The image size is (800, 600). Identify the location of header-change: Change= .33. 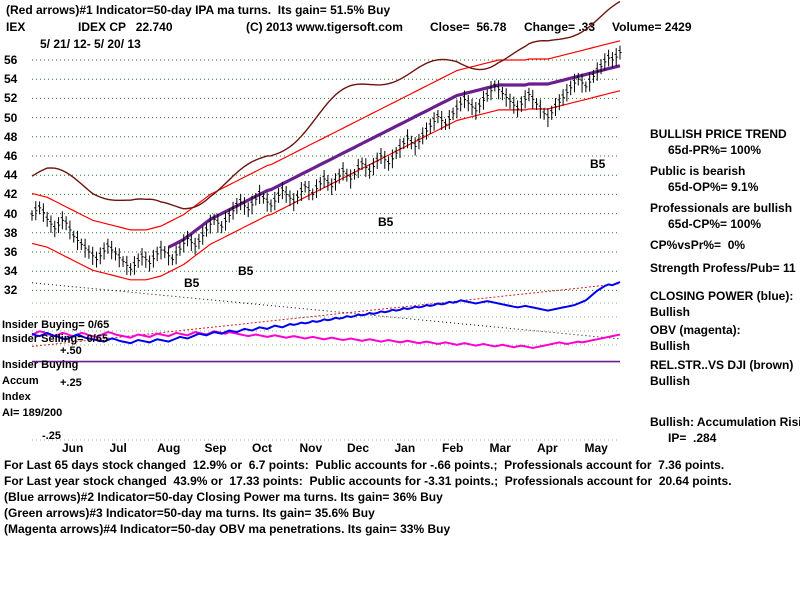
(560, 27).